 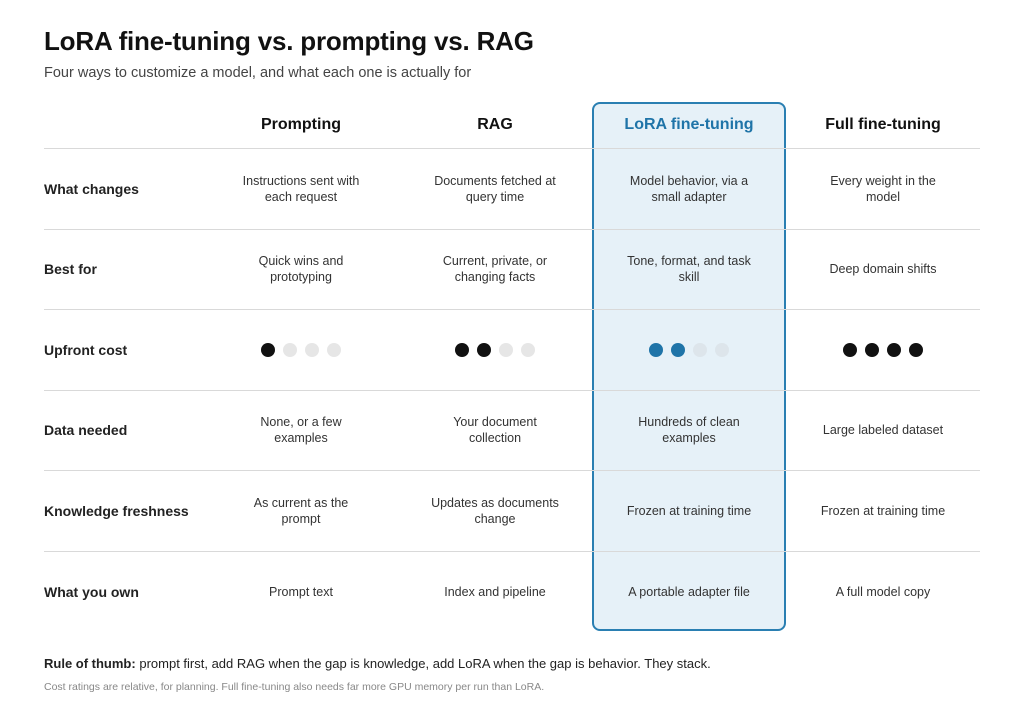 What do you see at coordinates (124, 511) in the screenshot?
I see `row-label-knowledge-freshness: Knowledge freshness` at bounding box center [124, 511].